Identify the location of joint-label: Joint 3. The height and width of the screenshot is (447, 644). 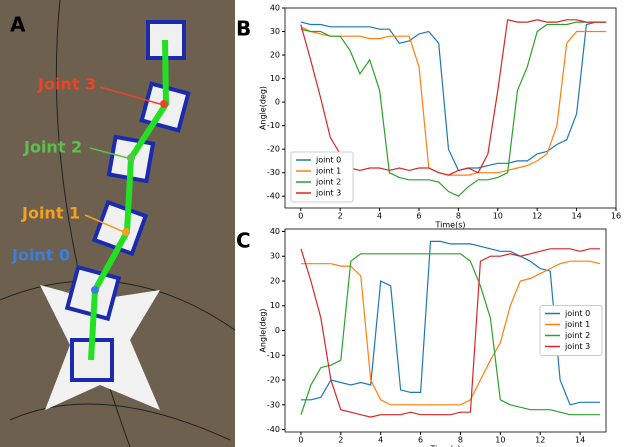
(66, 84).